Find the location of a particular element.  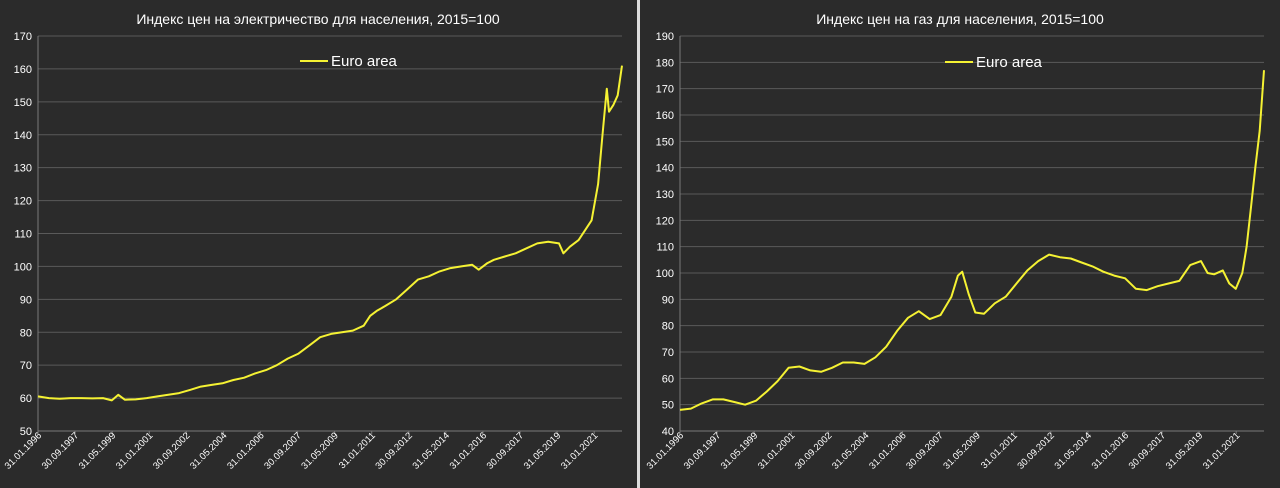

panel-divider is located at coordinates (638, 244).